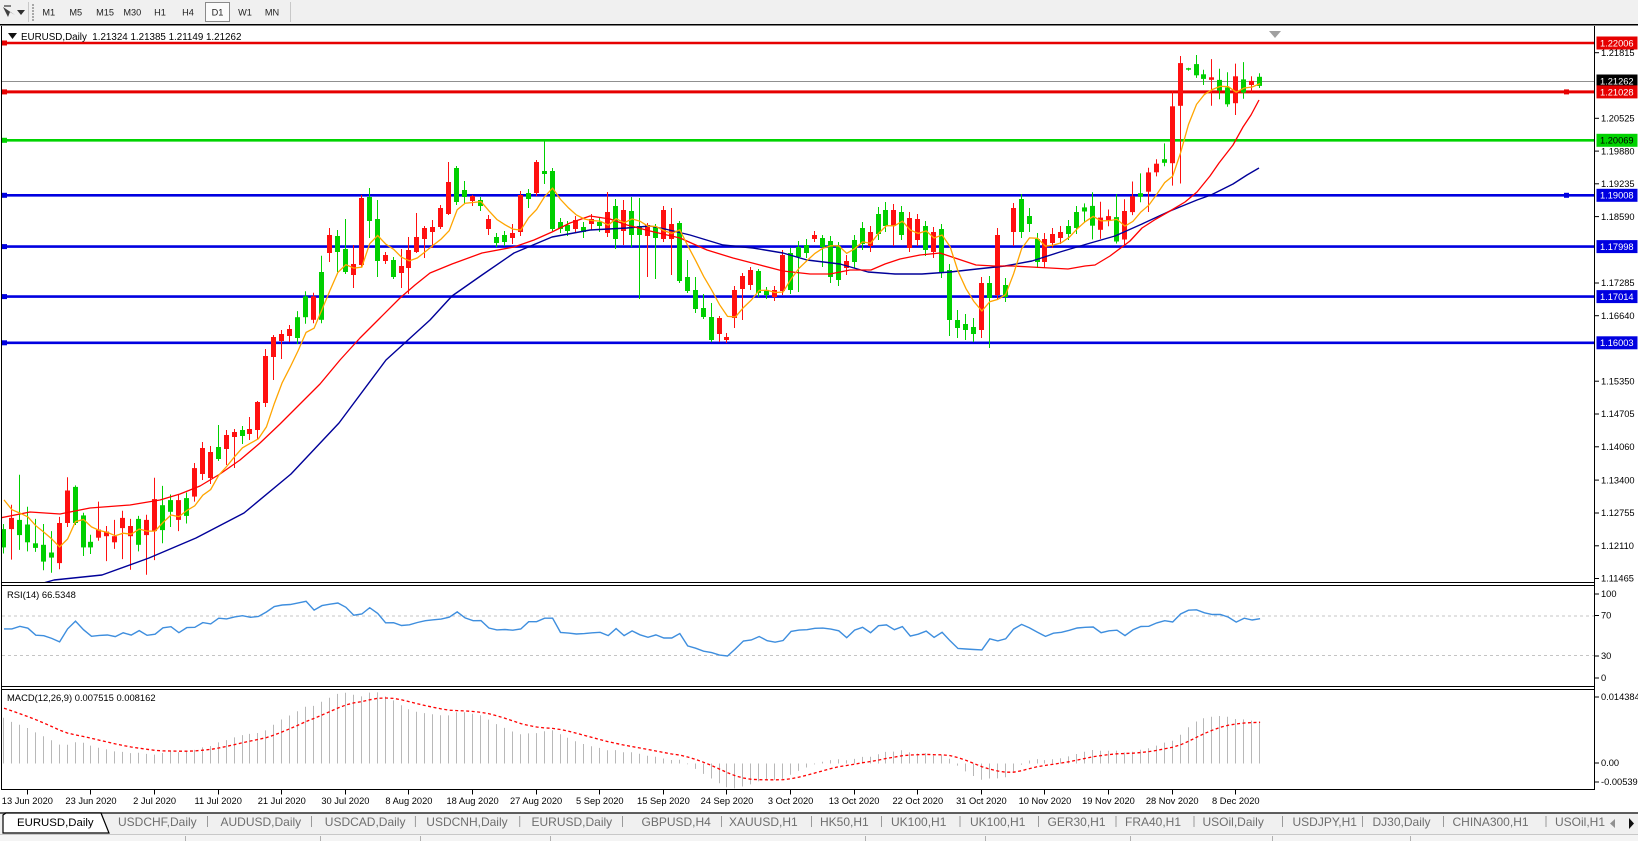 The image size is (1638, 841). I want to click on svg-text: 0.00, so click(1610, 763).